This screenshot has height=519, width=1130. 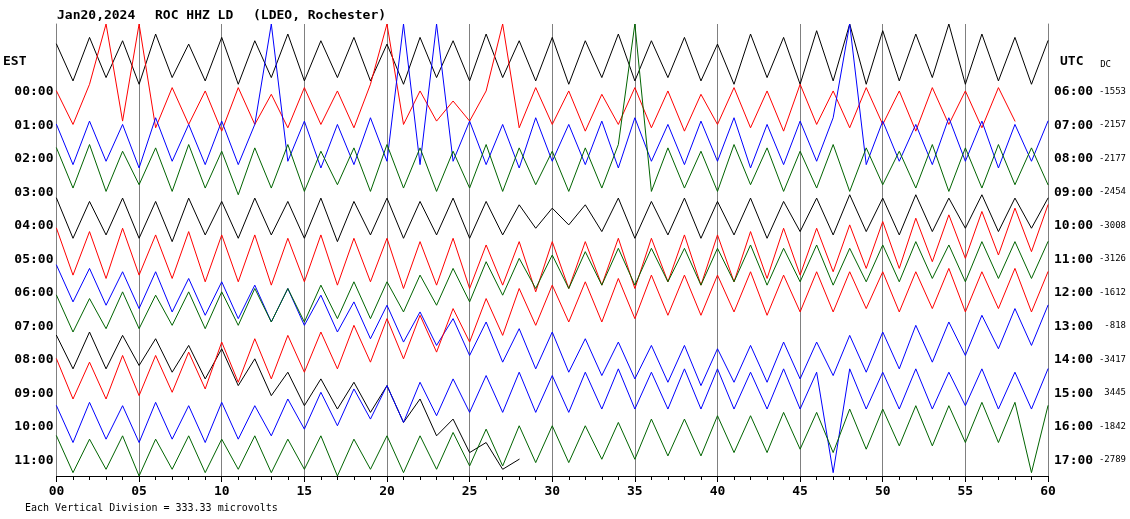 I want to click on y2-tick-label: 12:00, so click(x=1074, y=292).